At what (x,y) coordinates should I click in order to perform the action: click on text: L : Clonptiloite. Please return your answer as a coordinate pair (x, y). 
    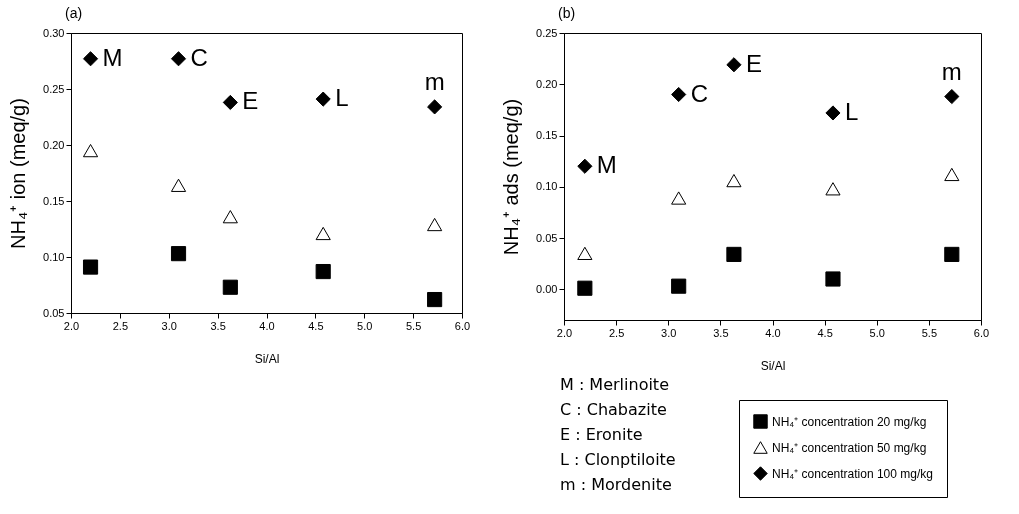
    Looking at the image, I should click on (618, 460).